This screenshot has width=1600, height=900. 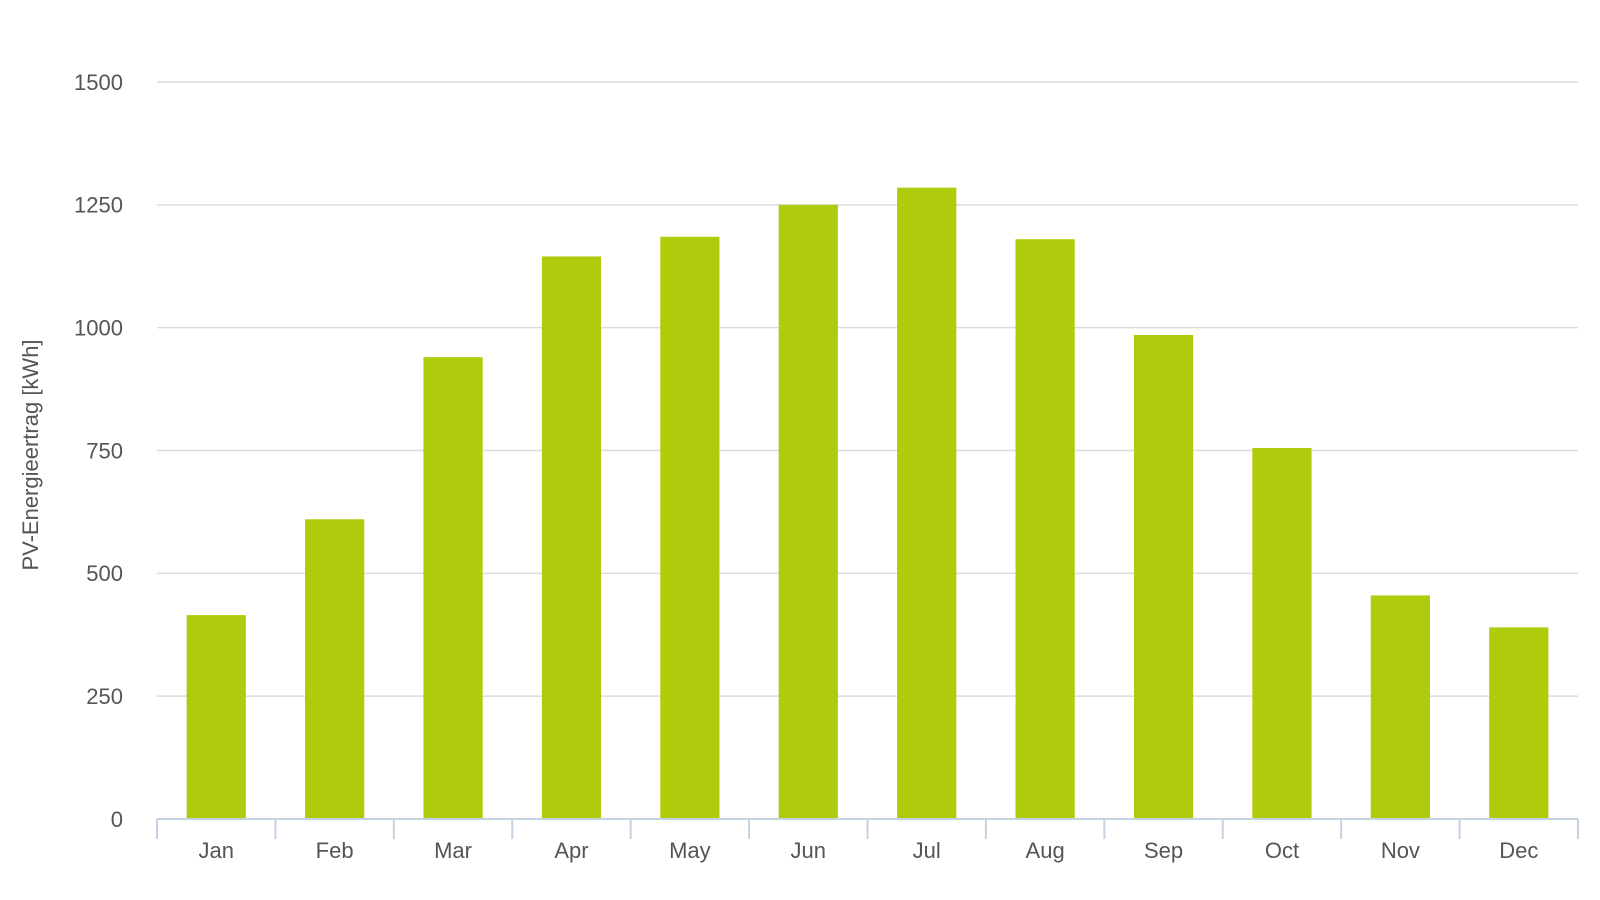 I want to click on y-tick-label: 1250, so click(x=98, y=205).